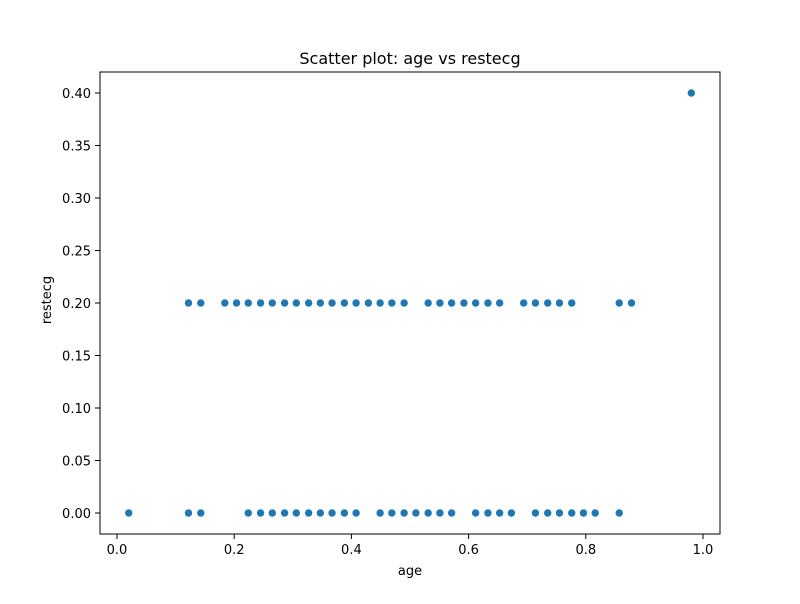  I want to click on y-tick-label: 0.25, so click(76, 252).